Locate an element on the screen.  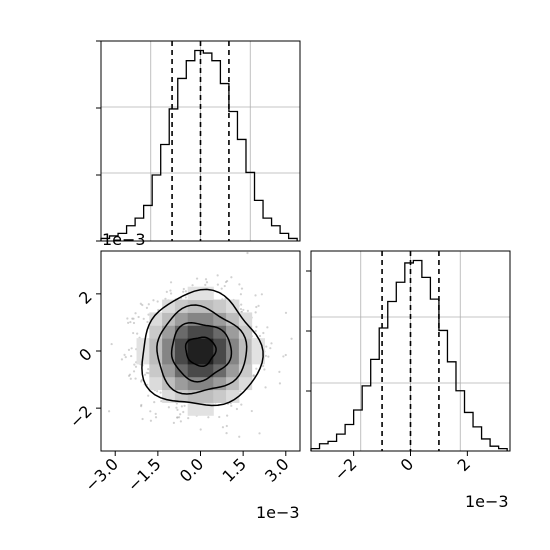
marginal-y-x-scale-label: 1e−3 is located at coordinates (487, 501).